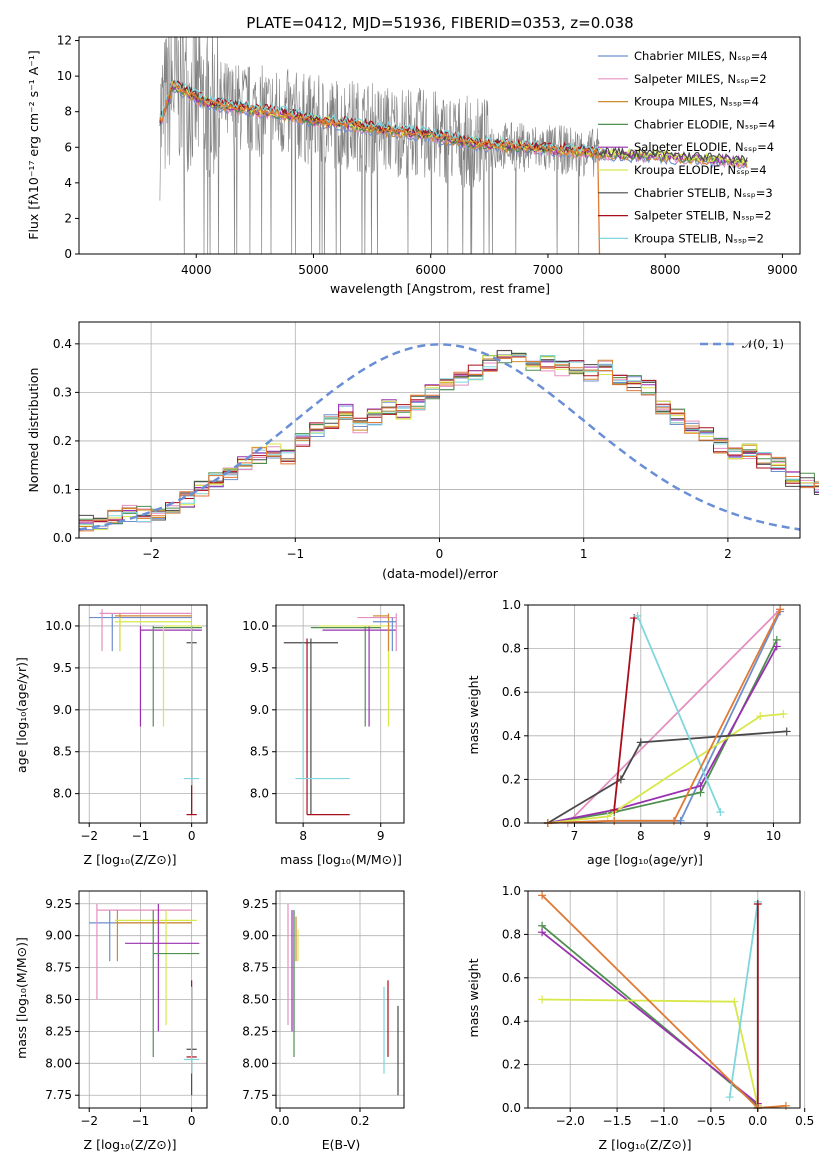  What do you see at coordinates (62, 441) in the screenshot?
I see `residuals-ytick-label: 0.2` at bounding box center [62, 441].